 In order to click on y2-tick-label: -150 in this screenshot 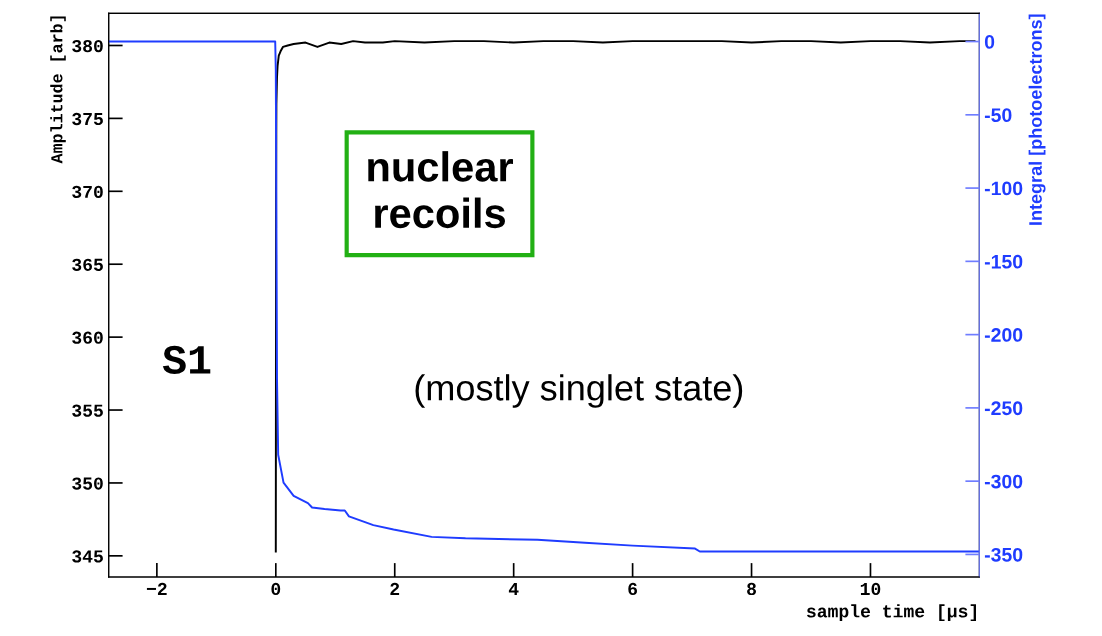, I will do `click(1003, 261)`.